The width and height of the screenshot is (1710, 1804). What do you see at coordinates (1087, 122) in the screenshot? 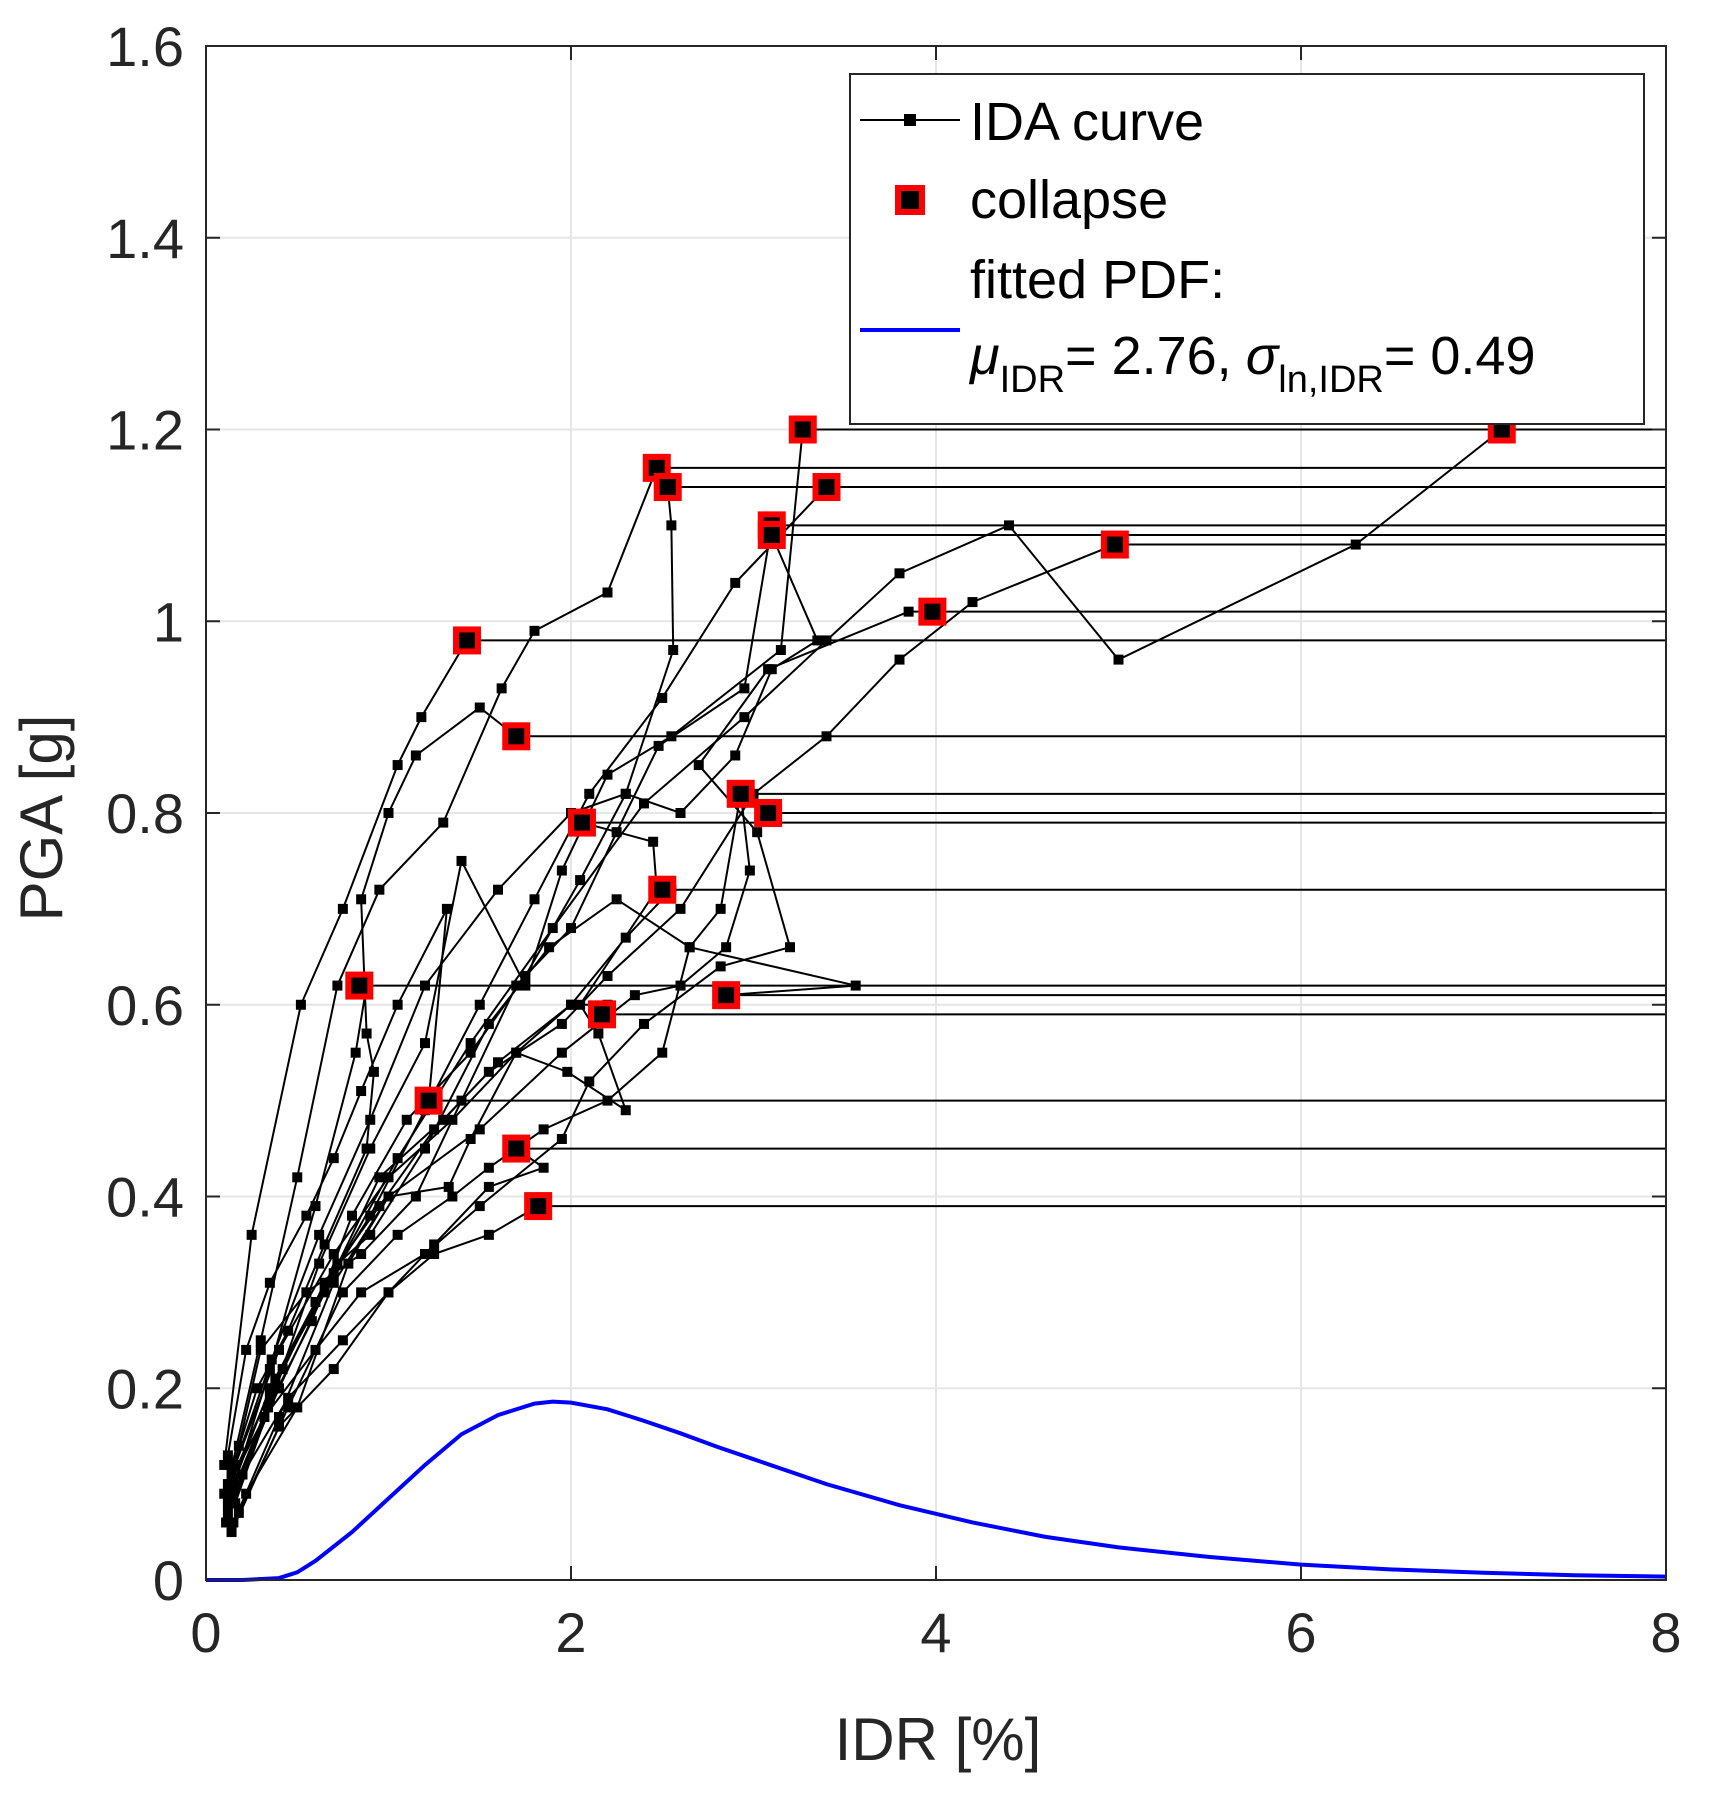
I see `legend-ida-label: IDA curve` at bounding box center [1087, 122].